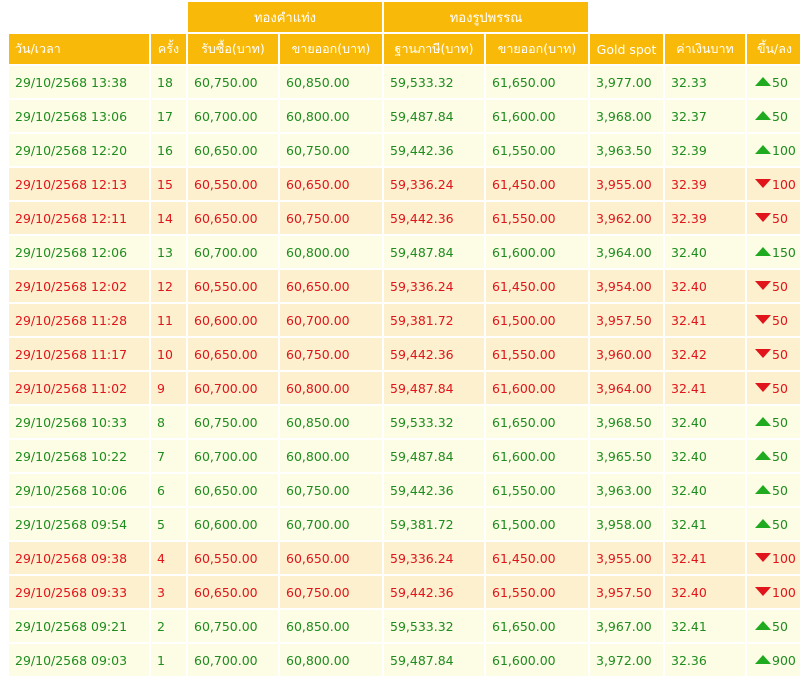 This screenshot has height=678, width=800. Describe the element at coordinates (79, 422) in the screenshot. I see `datetime-cell: 29/10/2568 10:33` at that location.